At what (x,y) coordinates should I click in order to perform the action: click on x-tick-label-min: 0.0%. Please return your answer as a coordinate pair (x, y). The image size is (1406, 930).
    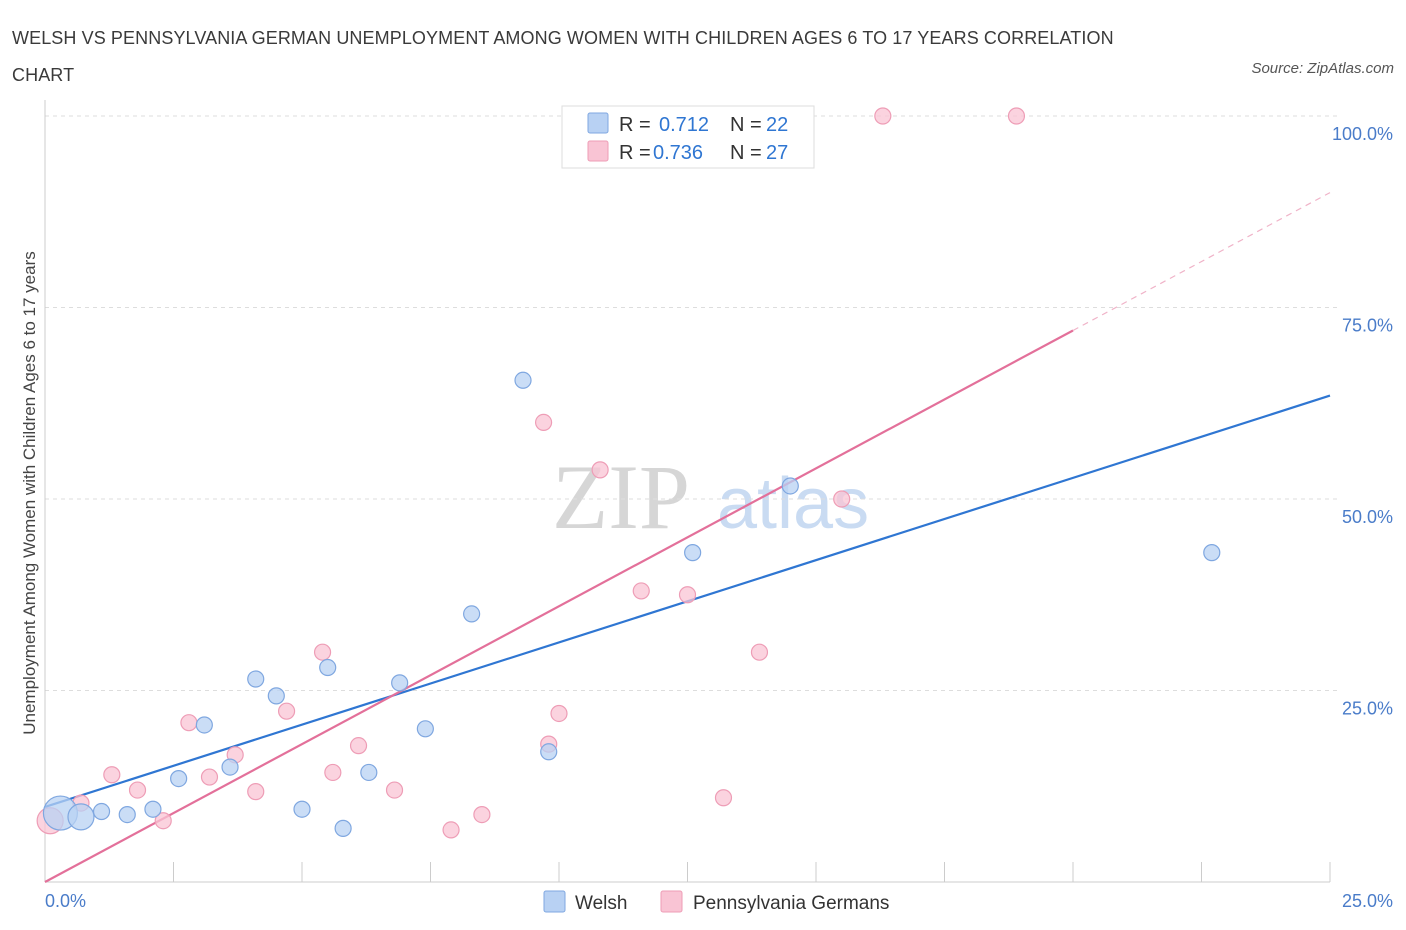
    Looking at the image, I should click on (65, 901).